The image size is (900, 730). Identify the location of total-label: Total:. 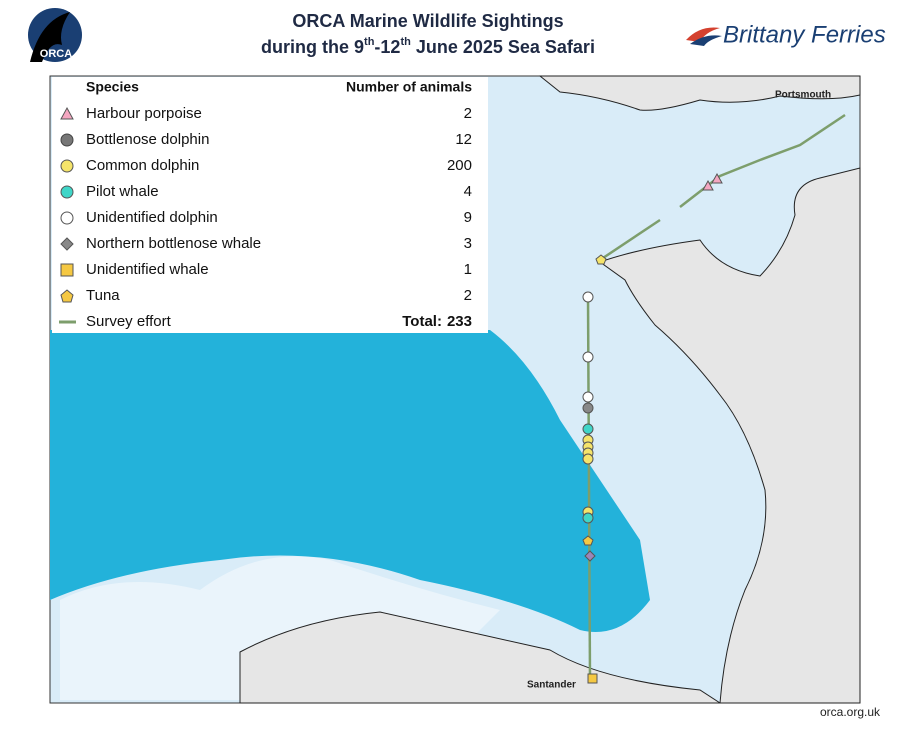
(422, 321).